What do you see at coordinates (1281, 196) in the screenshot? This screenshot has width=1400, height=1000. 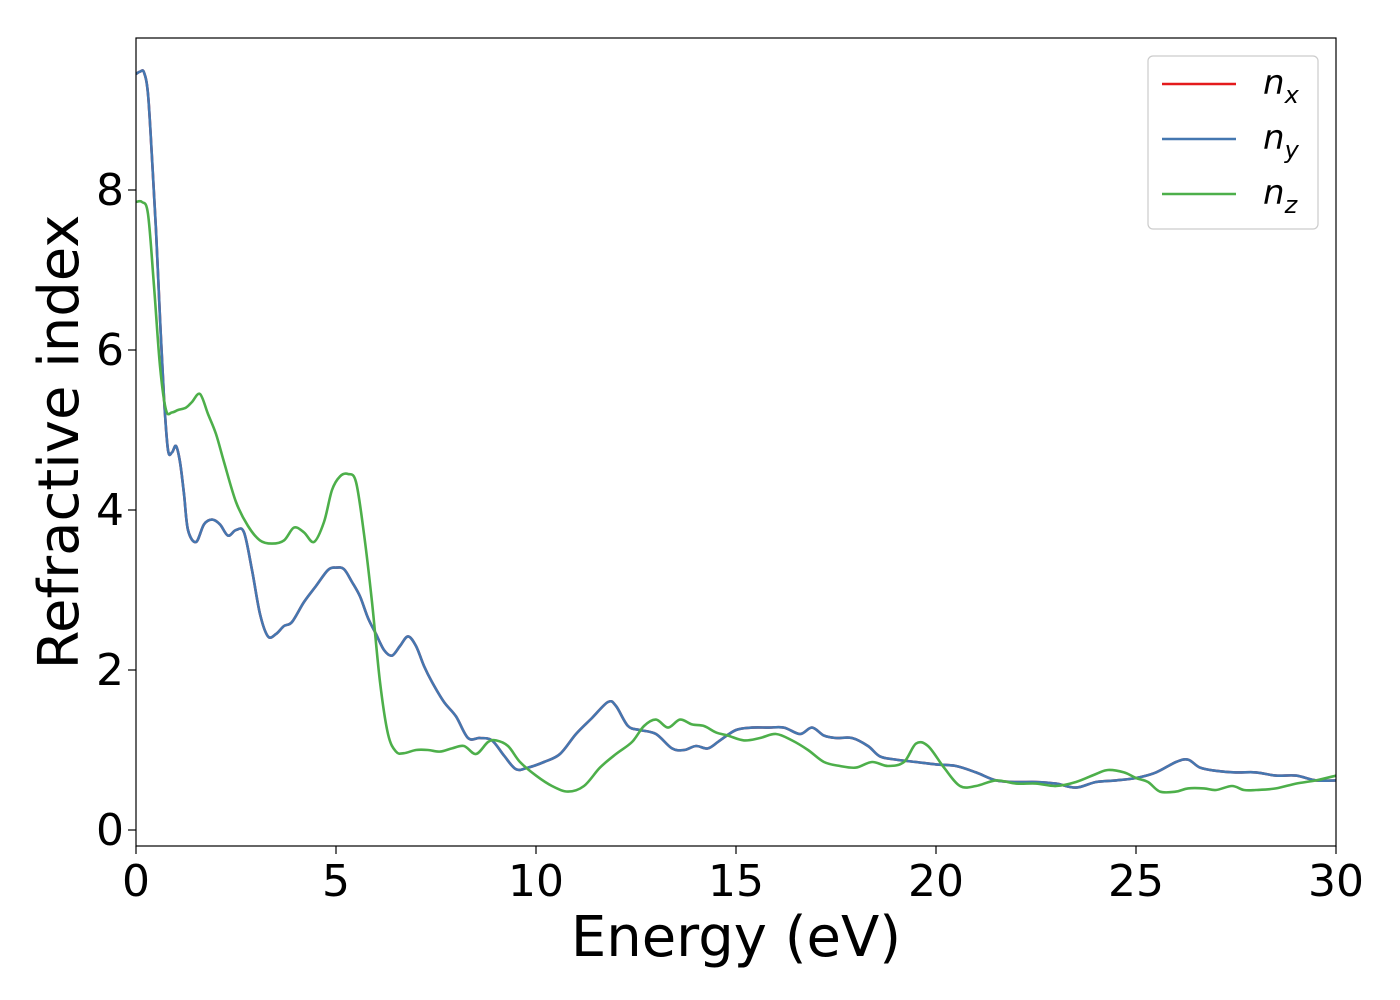 I see `legend-label-z: nz` at bounding box center [1281, 196].